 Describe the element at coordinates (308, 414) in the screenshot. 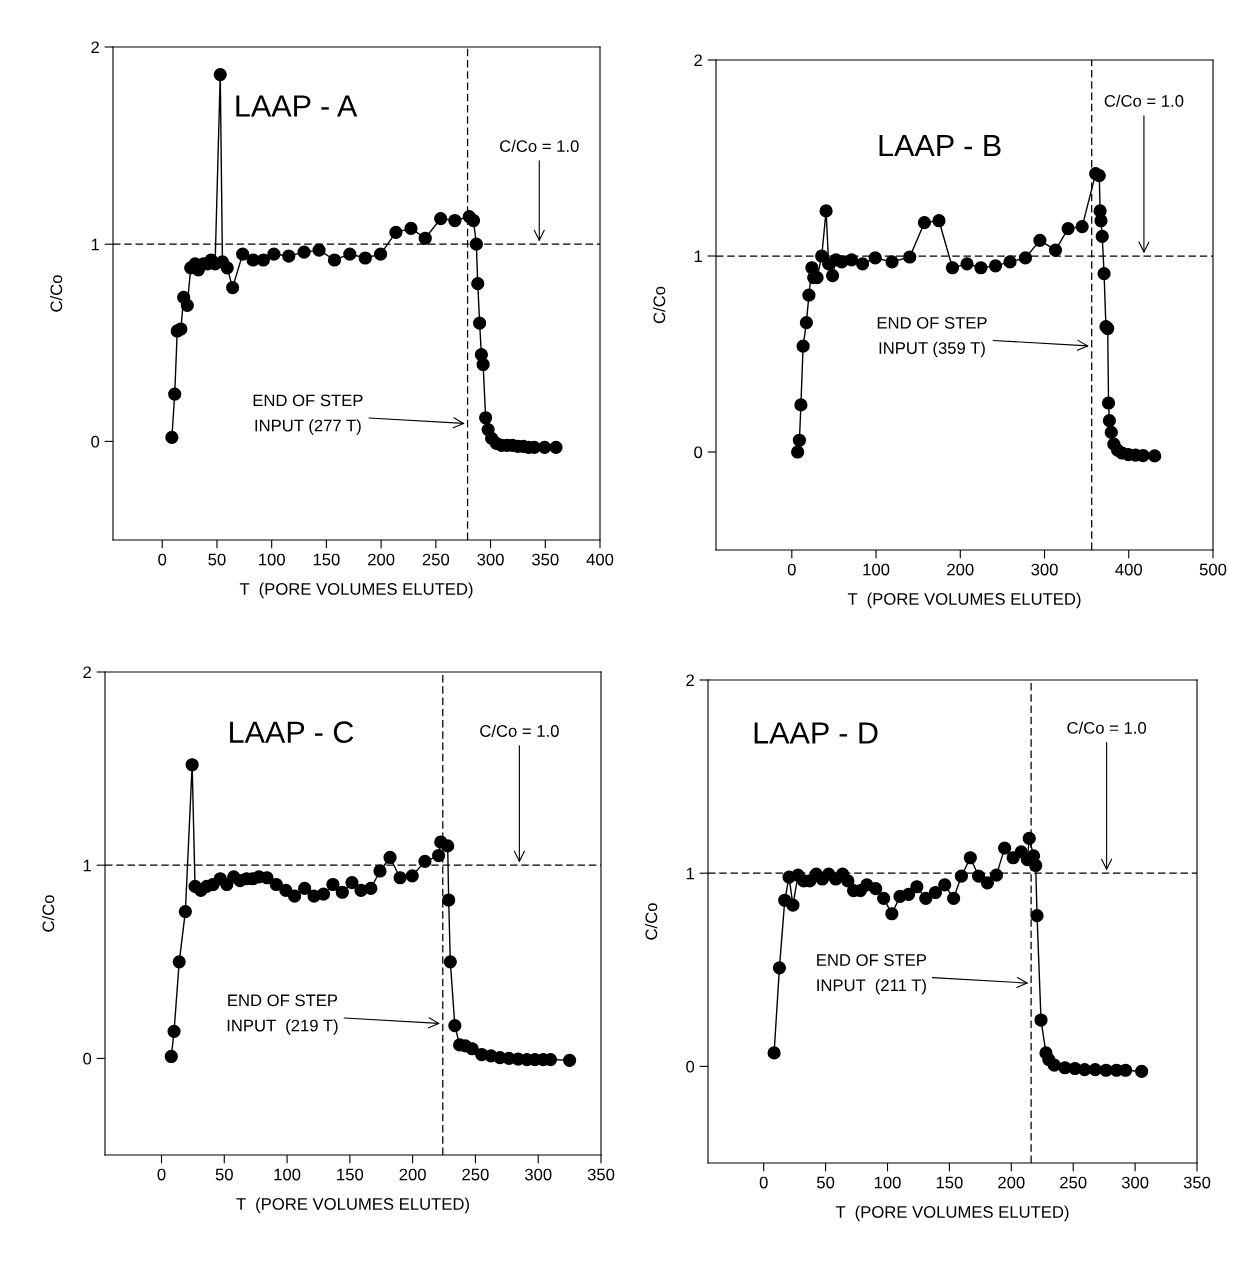

I see `annotation: END OF STEP INPUT (277 T)` at that location.